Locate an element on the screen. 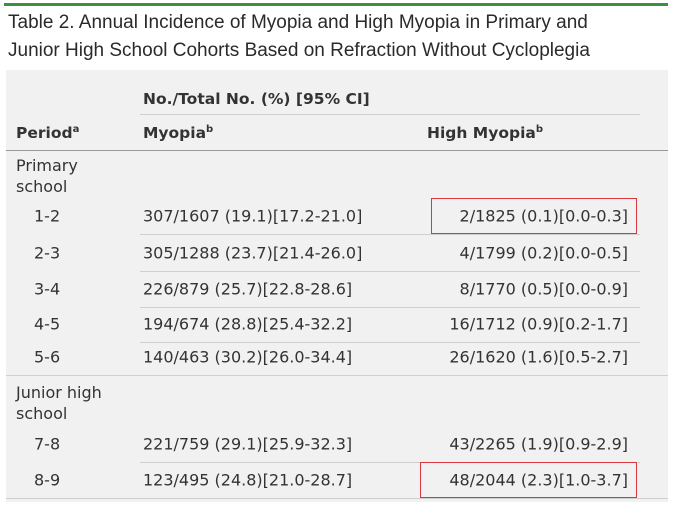  column-header: Perioda is located at coordinates (47, 133).